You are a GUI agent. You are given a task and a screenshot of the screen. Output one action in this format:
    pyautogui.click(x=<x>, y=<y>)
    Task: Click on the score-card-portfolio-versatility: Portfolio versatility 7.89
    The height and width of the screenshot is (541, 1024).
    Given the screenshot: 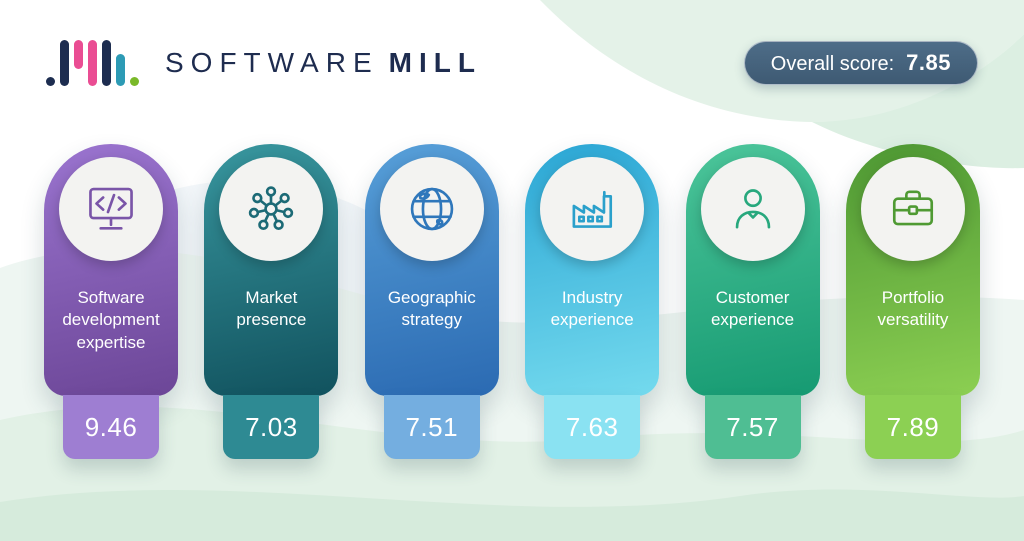 What is the action you would take?
    pyautogui.click(x=912, y=301)
    